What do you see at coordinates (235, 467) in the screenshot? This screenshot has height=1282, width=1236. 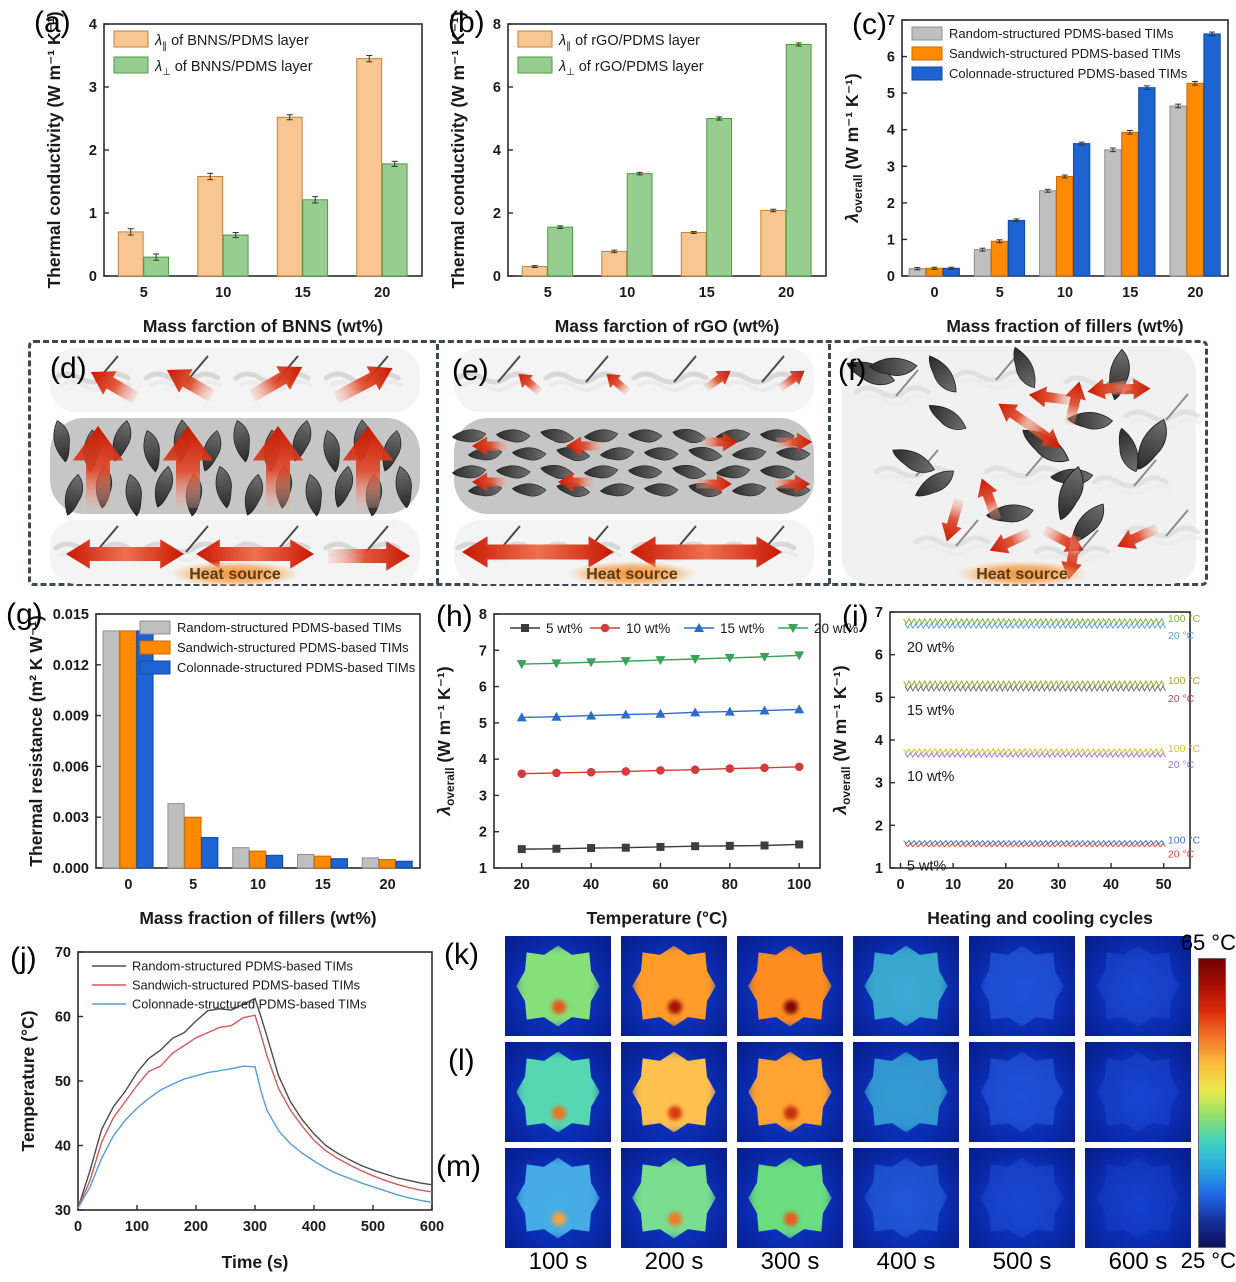 I see `schematic-d-colonnade-structure: Heat source` at bounding box center [235, 467].